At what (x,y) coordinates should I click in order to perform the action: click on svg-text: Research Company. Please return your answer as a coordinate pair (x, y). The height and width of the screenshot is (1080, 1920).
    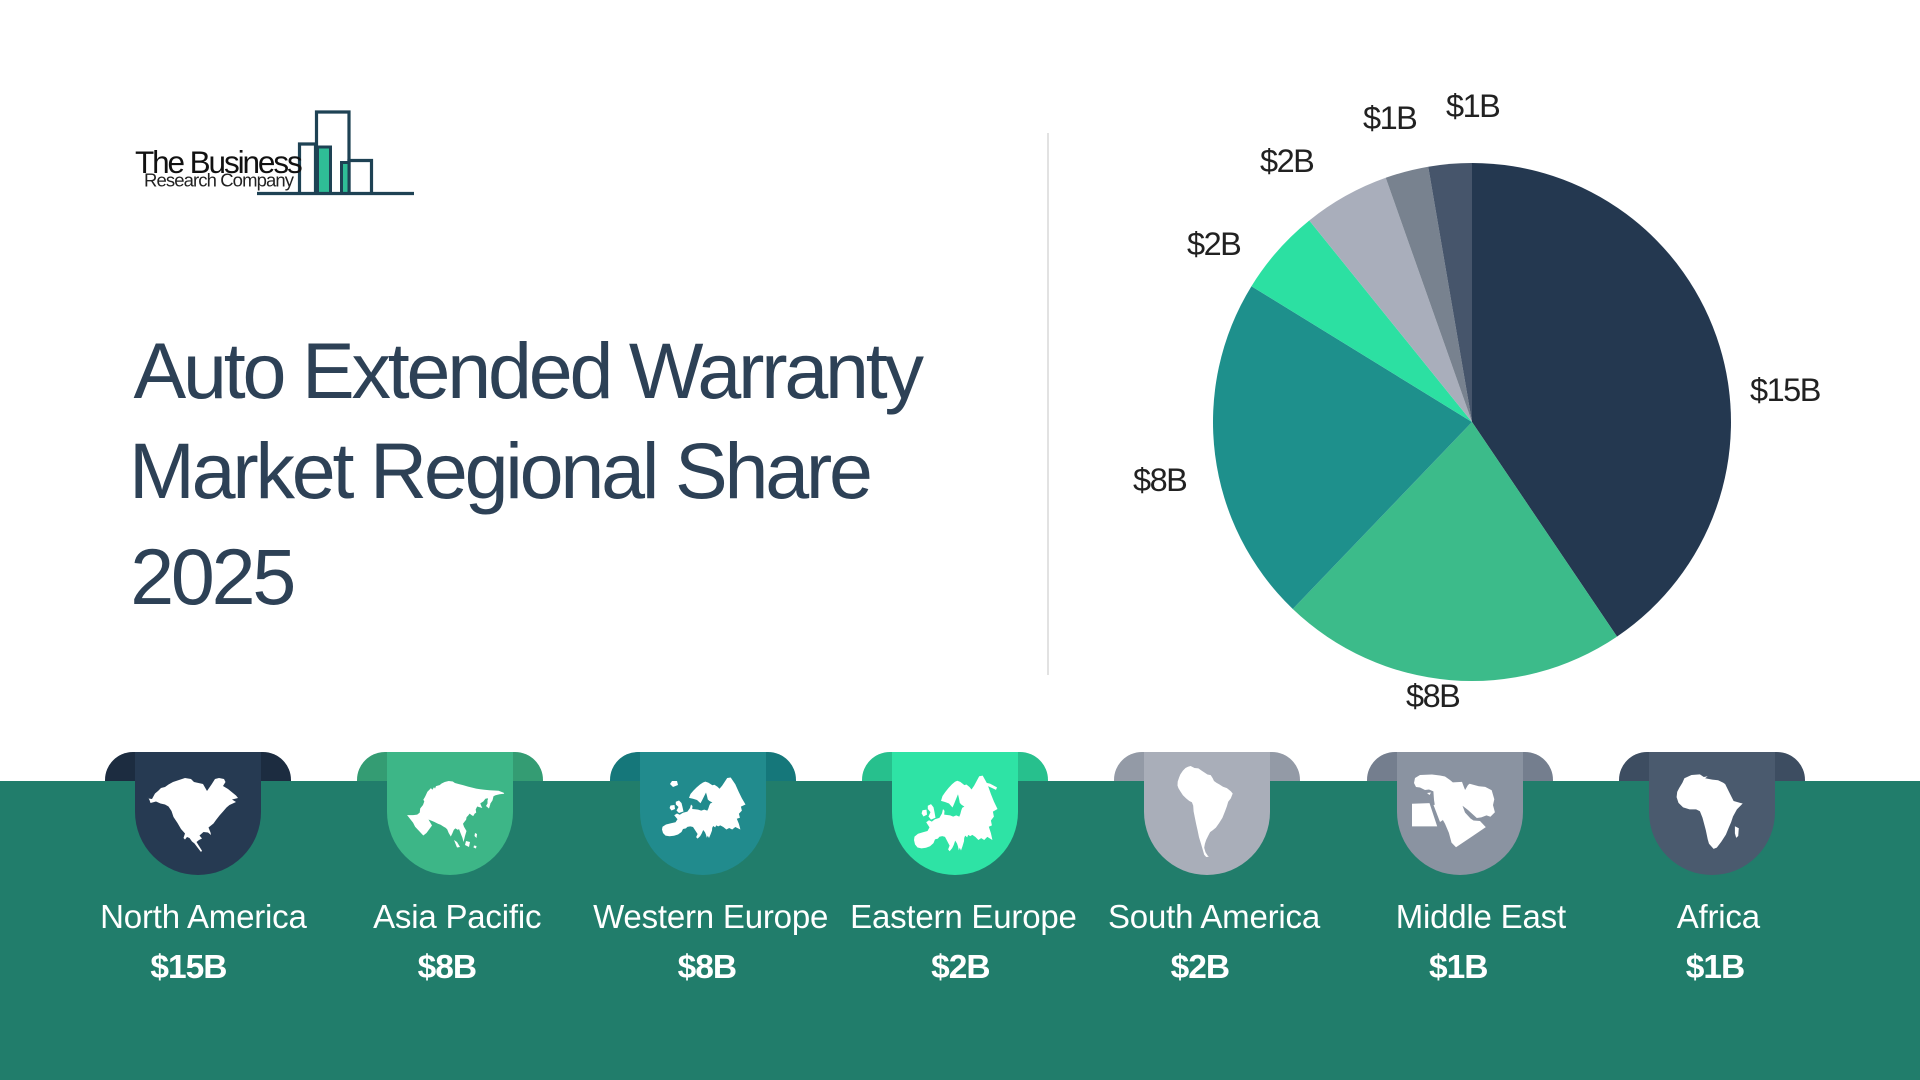
    Looking at the image, I should click on (219, 180).